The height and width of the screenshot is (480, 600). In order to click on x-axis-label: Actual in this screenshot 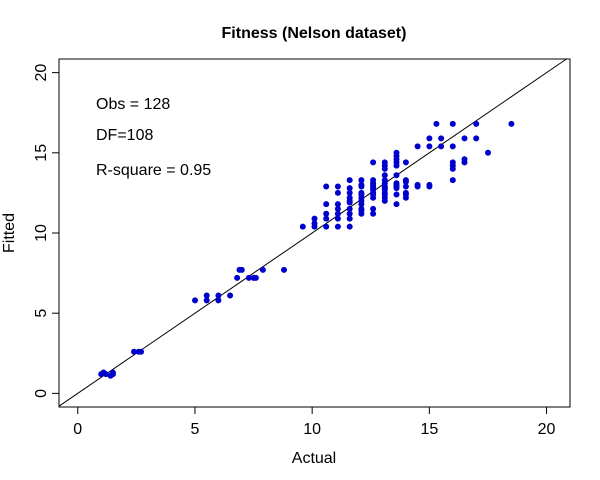, I will do `click(314, 458)`.